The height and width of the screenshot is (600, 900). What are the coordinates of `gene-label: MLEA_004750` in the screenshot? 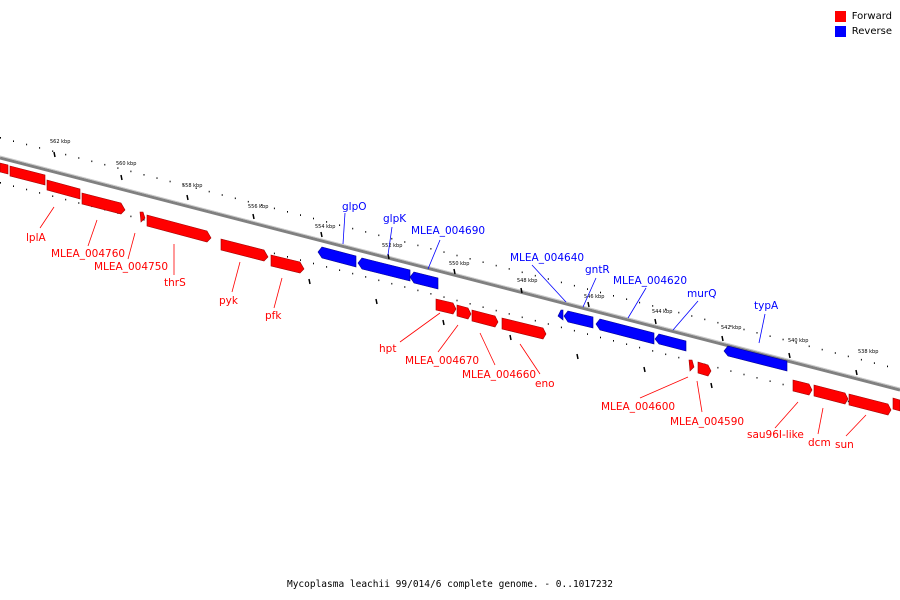 It's located at (131, 267).